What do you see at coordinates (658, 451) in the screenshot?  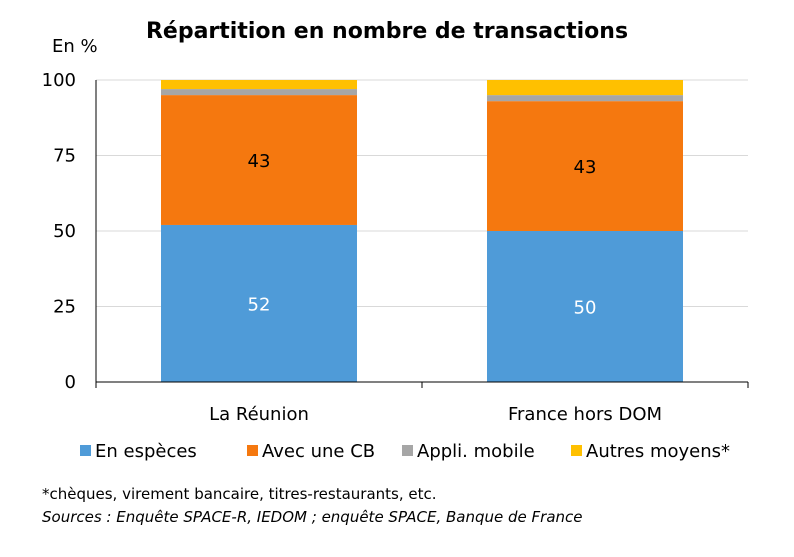 I see `legend-entry: Autres moyens*` at bounding box center [658, 451].